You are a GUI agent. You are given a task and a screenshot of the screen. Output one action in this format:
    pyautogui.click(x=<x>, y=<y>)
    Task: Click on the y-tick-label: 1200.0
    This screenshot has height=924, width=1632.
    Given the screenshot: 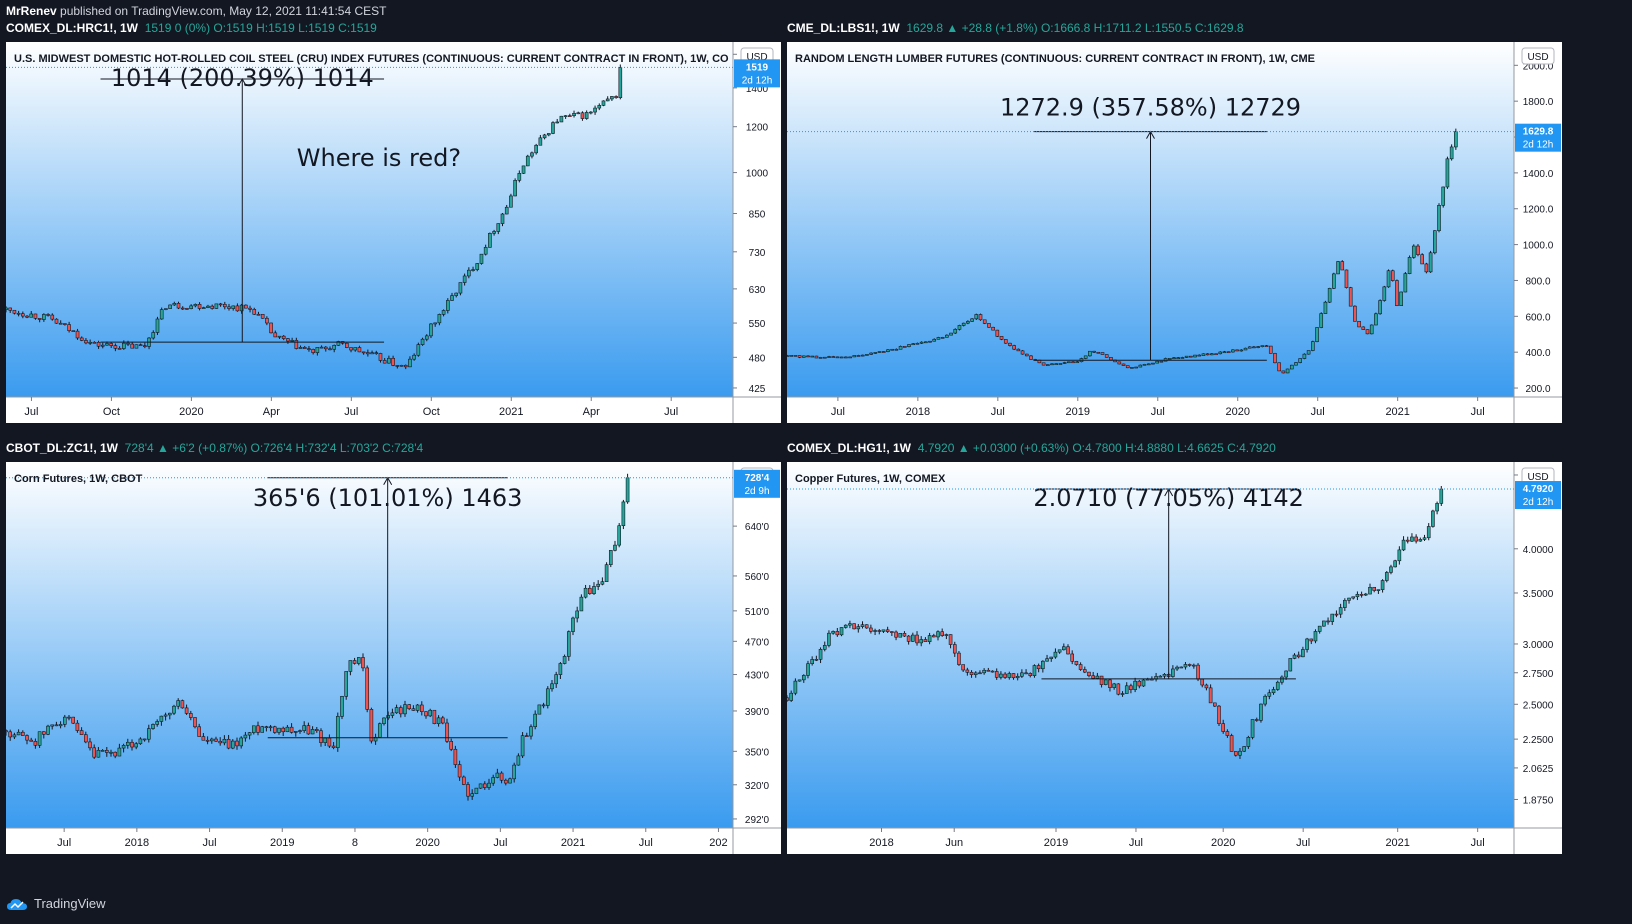 What is the action you would take?
    pyautogui.click(x=1538, y=210)
    